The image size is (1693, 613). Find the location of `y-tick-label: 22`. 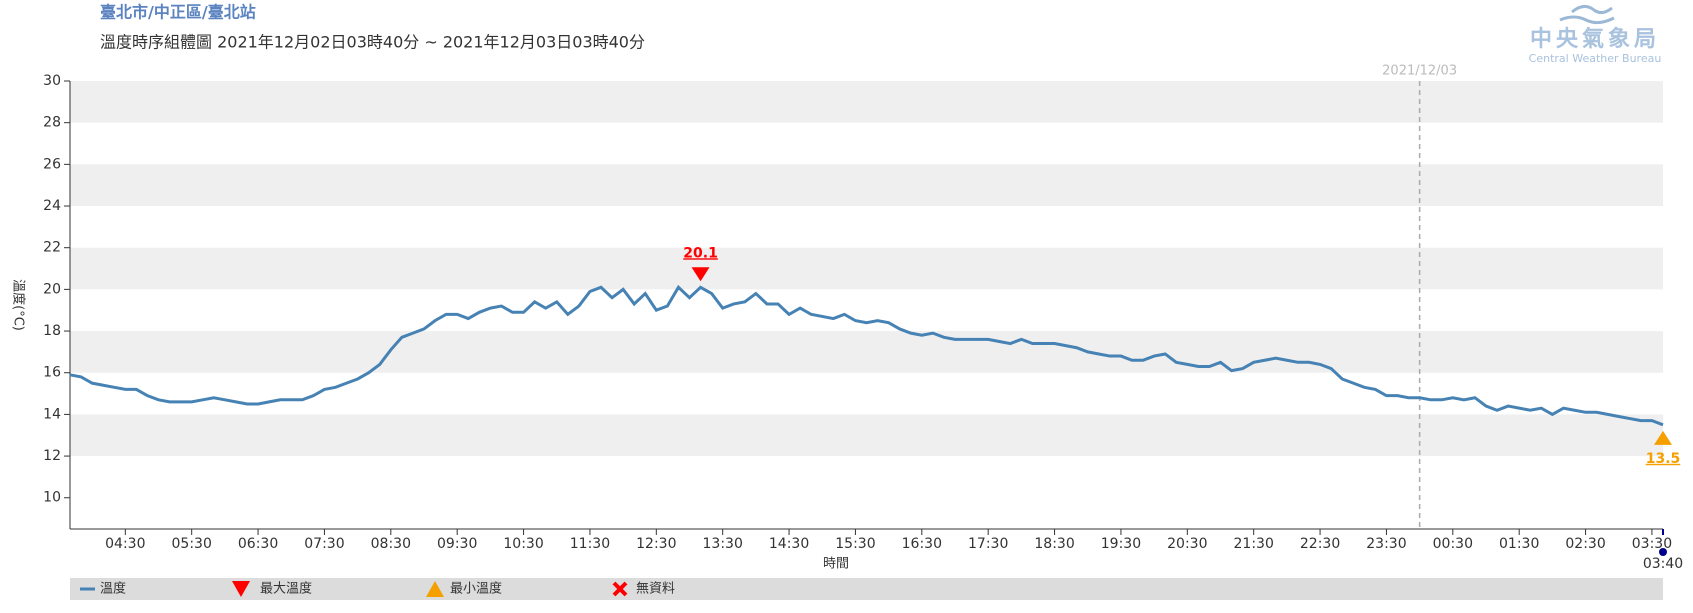

y-tick-label: 22 is located at coordinates (52, 248).